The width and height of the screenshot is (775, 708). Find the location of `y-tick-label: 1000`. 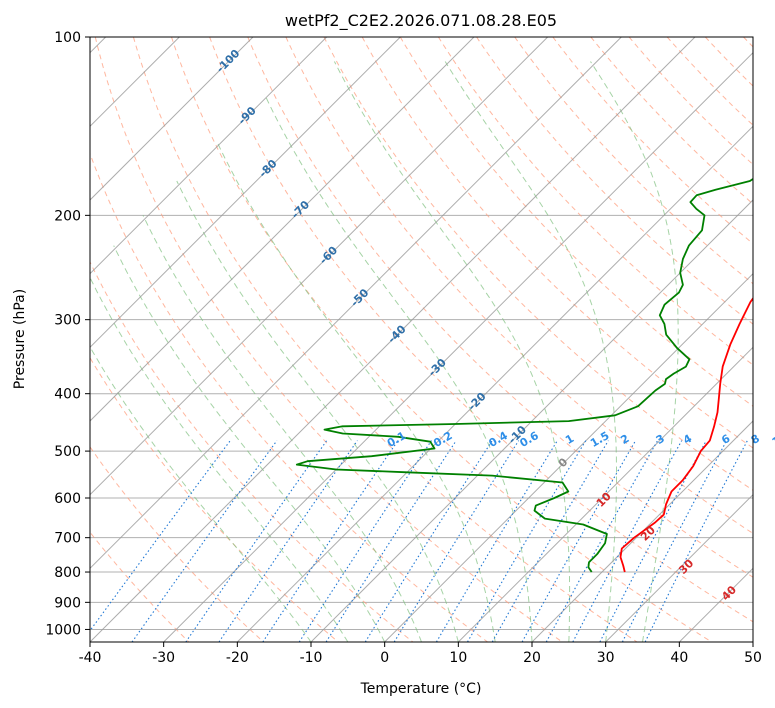

y-tick-label: 1000 is located at coordinates (63, 630).